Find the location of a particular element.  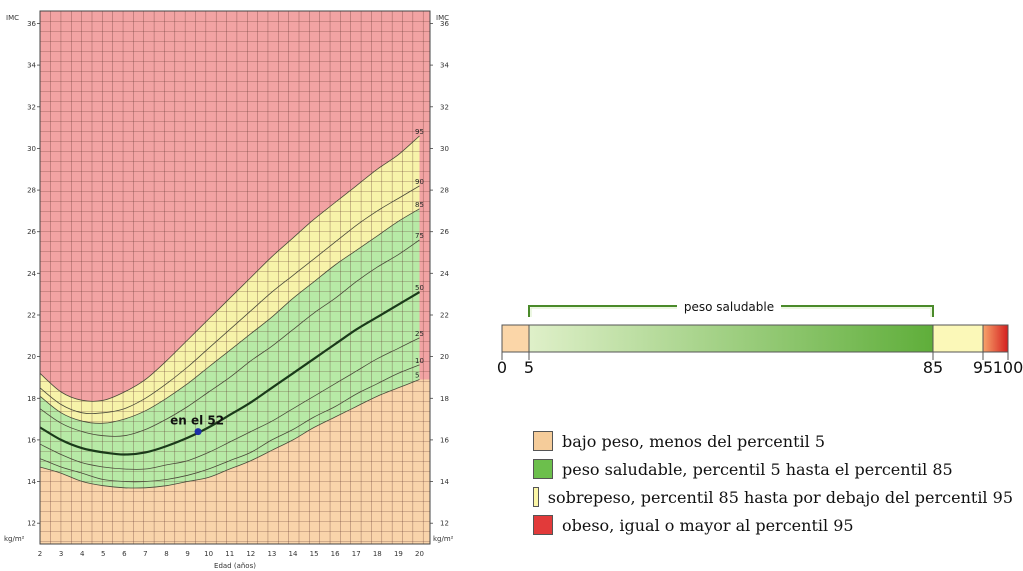

bar-tick-100: 100 is located at coordinates (1008, 367).